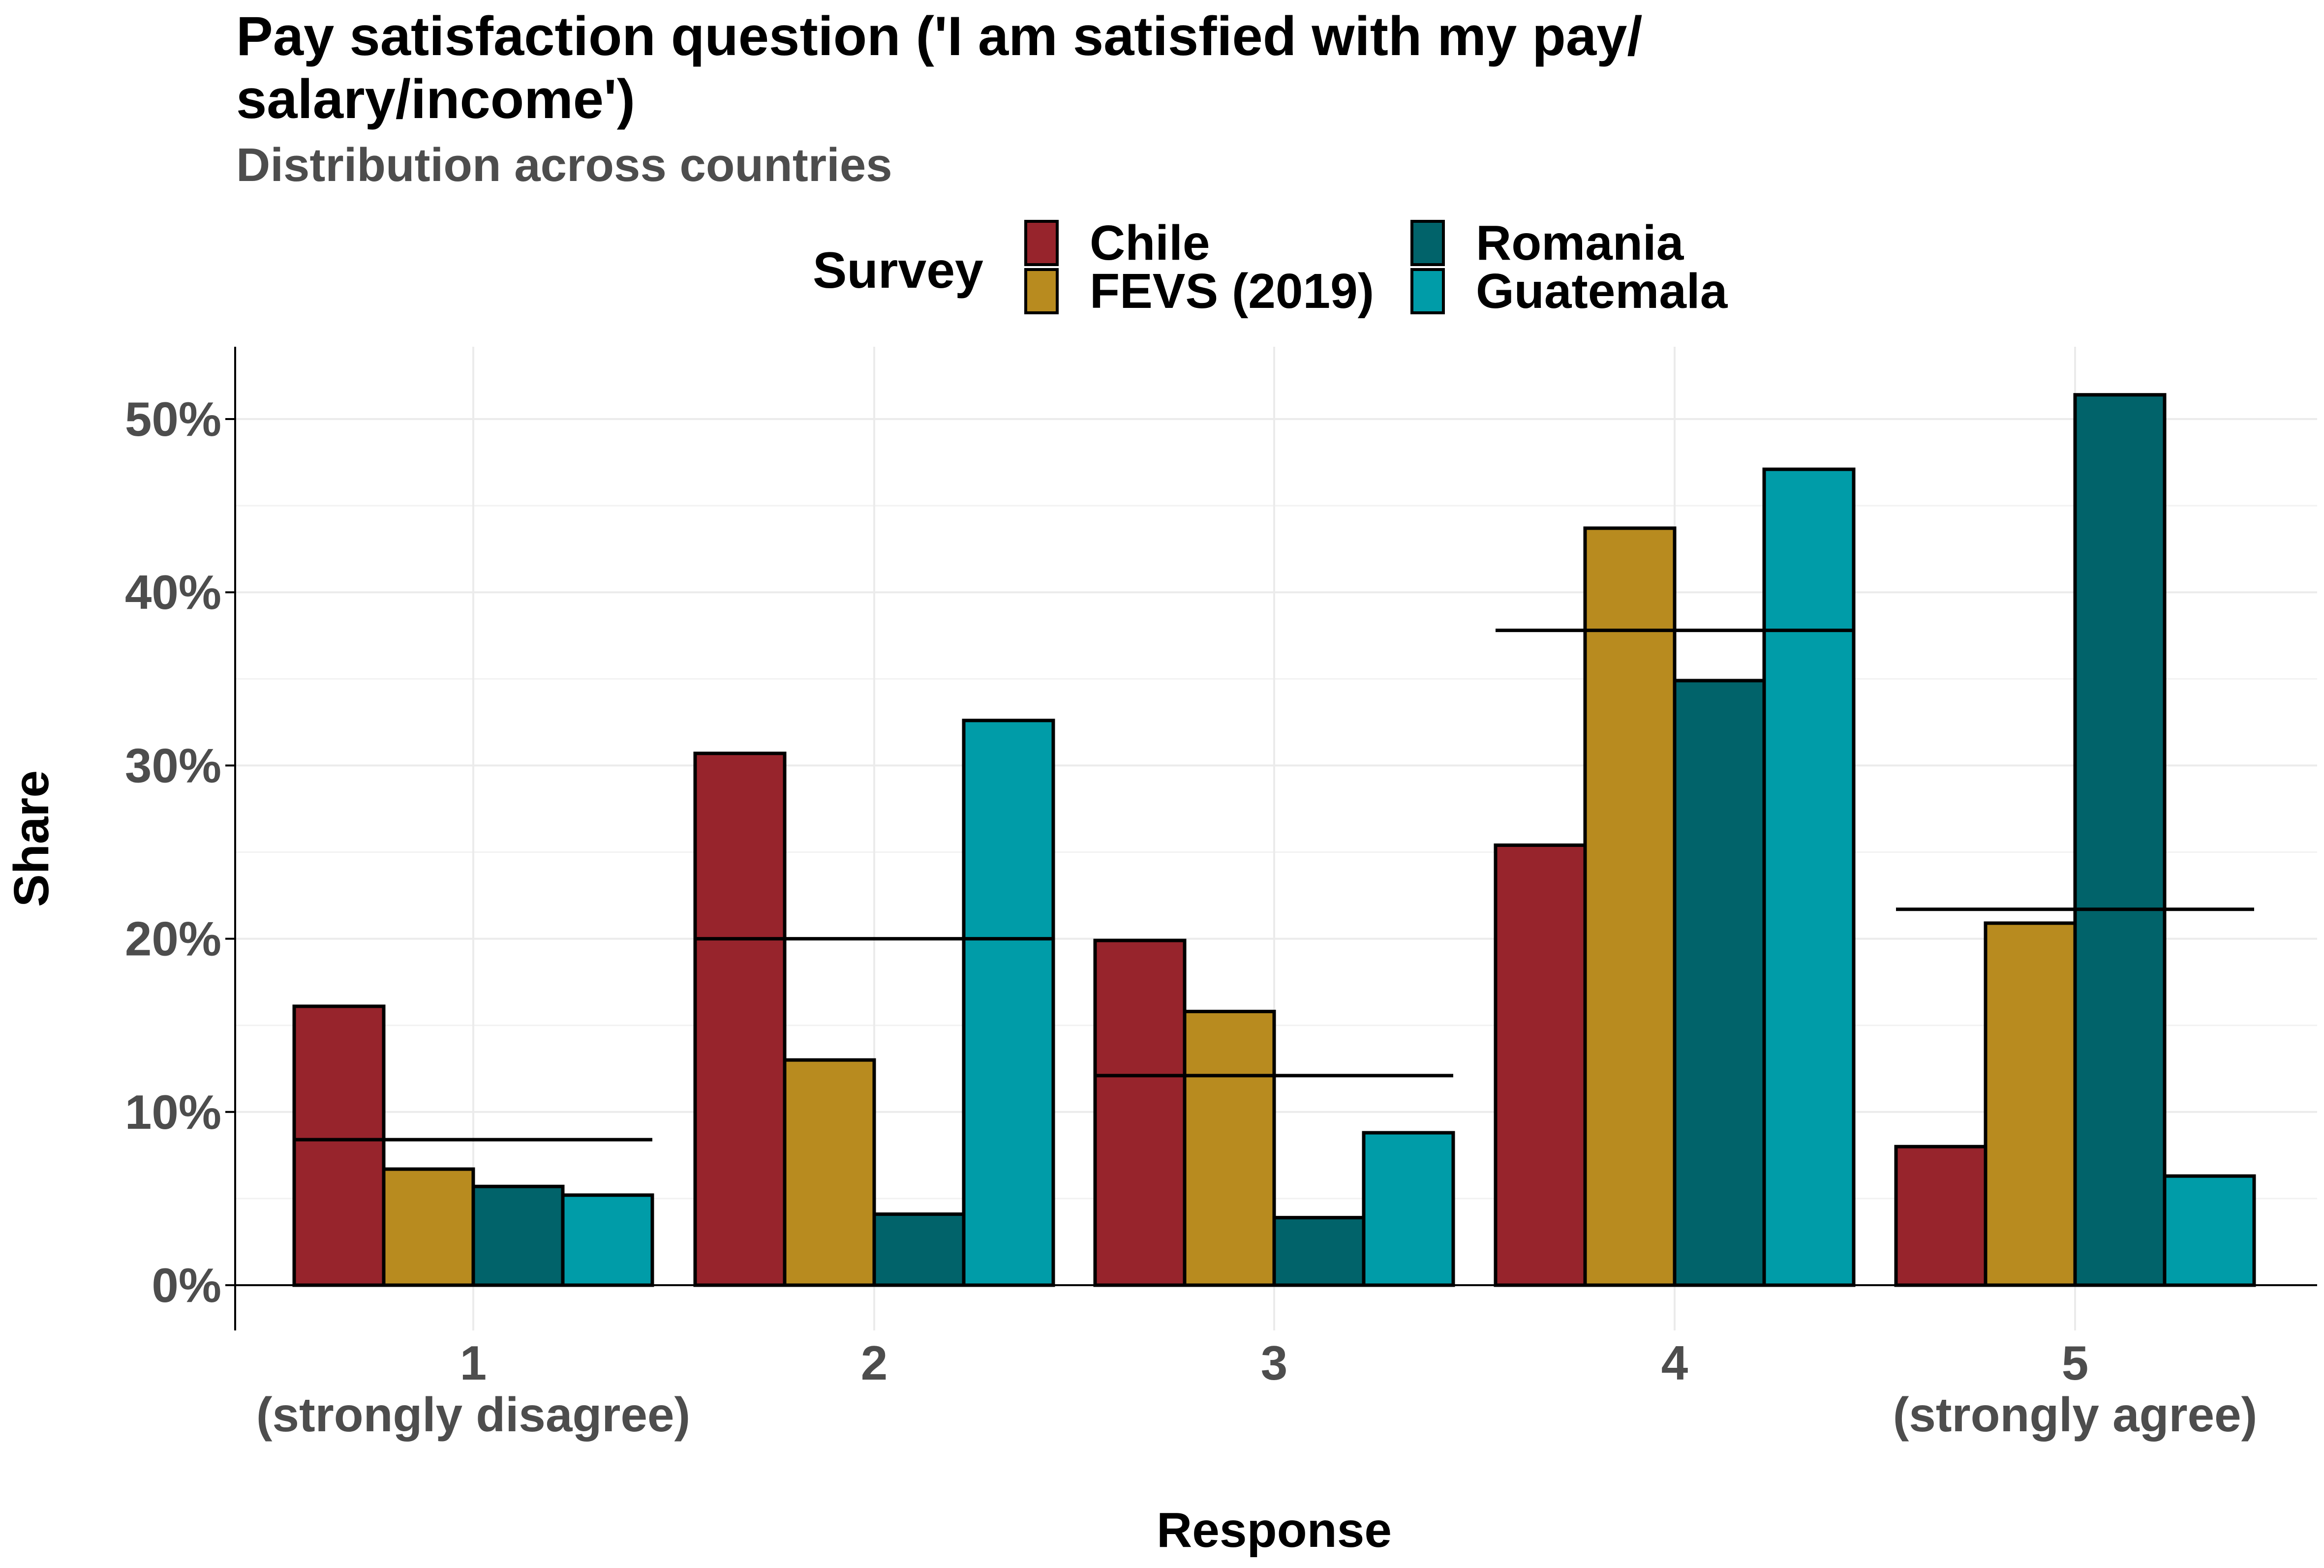 This screenshot has width=2324, height=1568. What do you see at coordinates (173, 592) in the screenshot?
I see `y-tick-label: 40%` at bounding box center [173, 592].